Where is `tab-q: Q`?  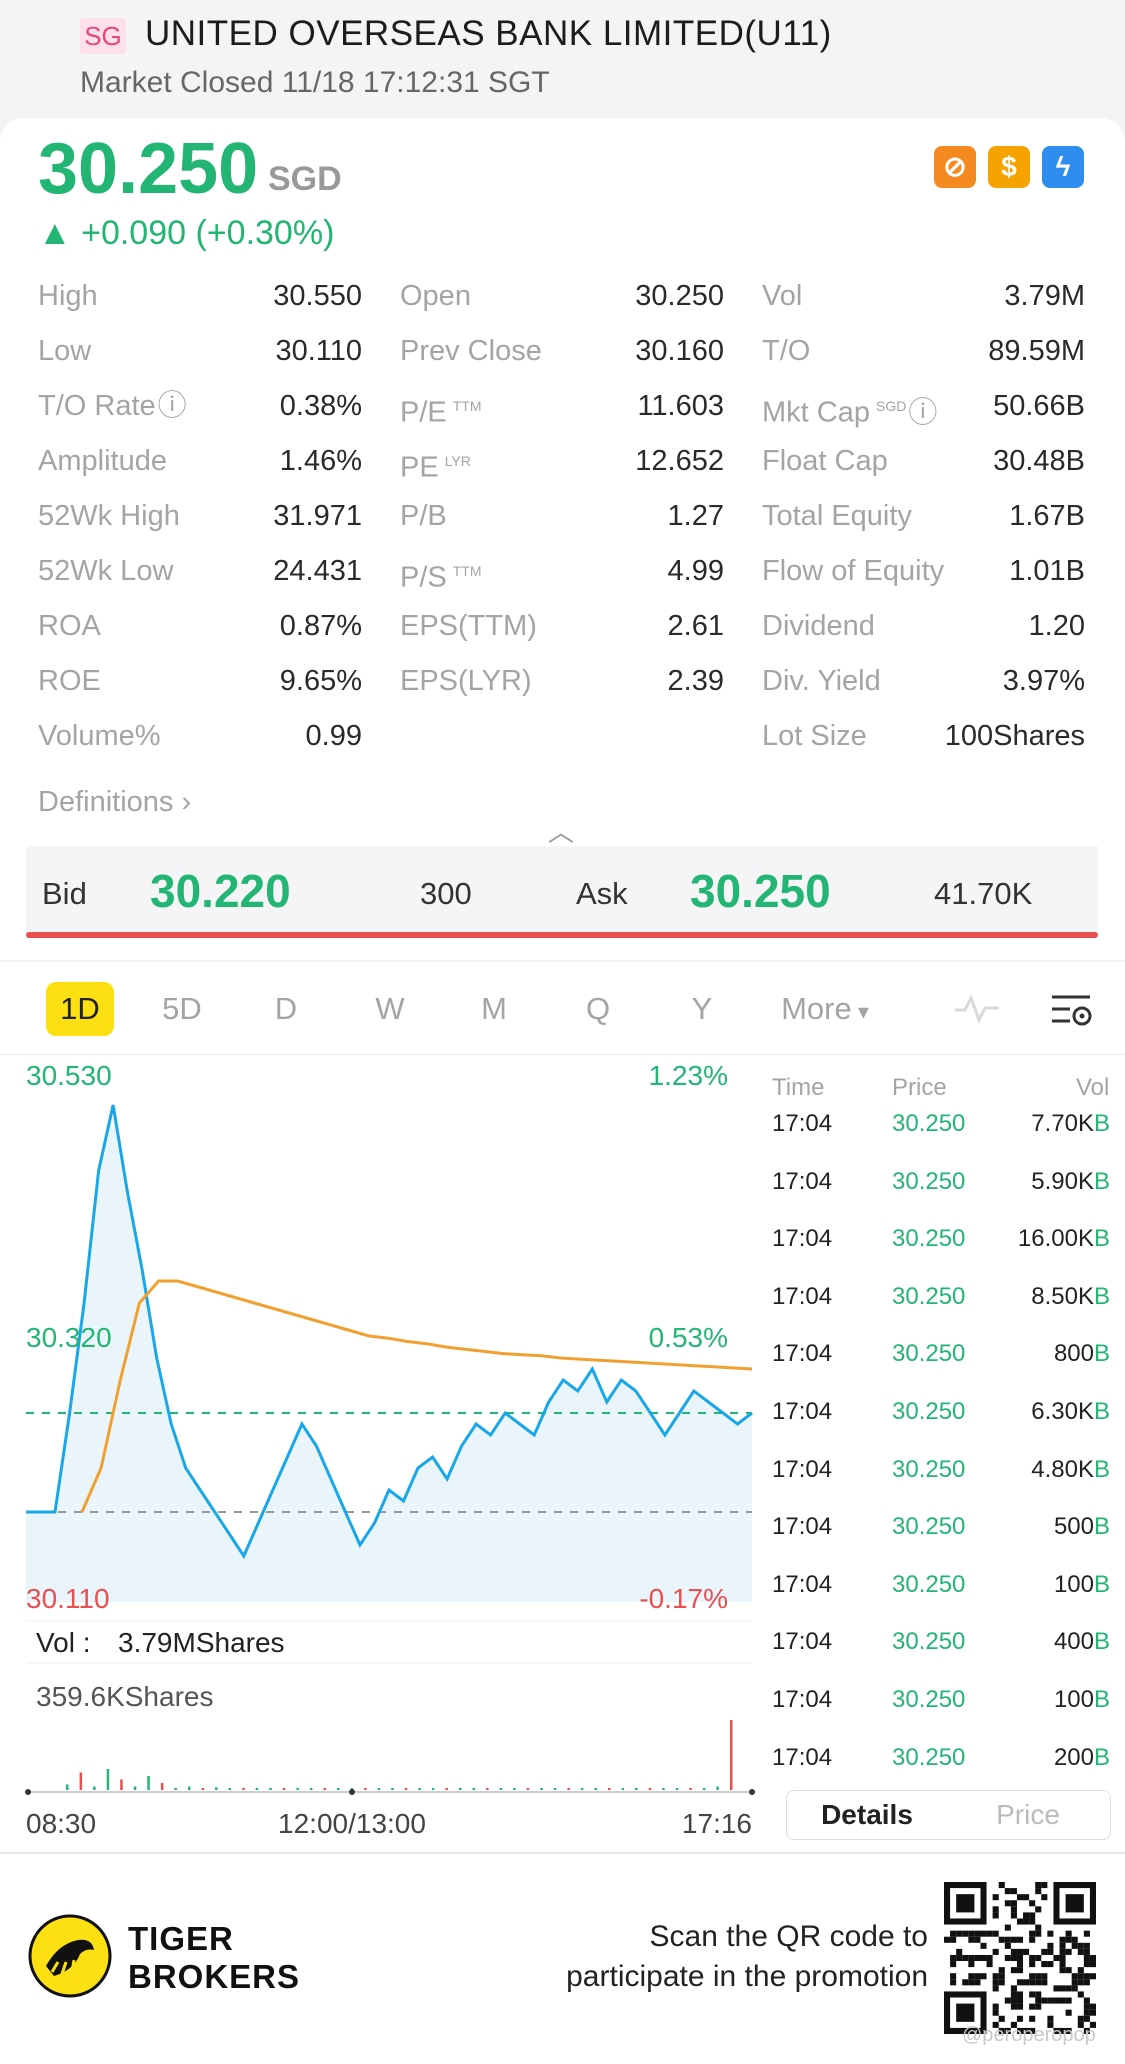
tab-q: Q is located at coordinates (598, 1009).